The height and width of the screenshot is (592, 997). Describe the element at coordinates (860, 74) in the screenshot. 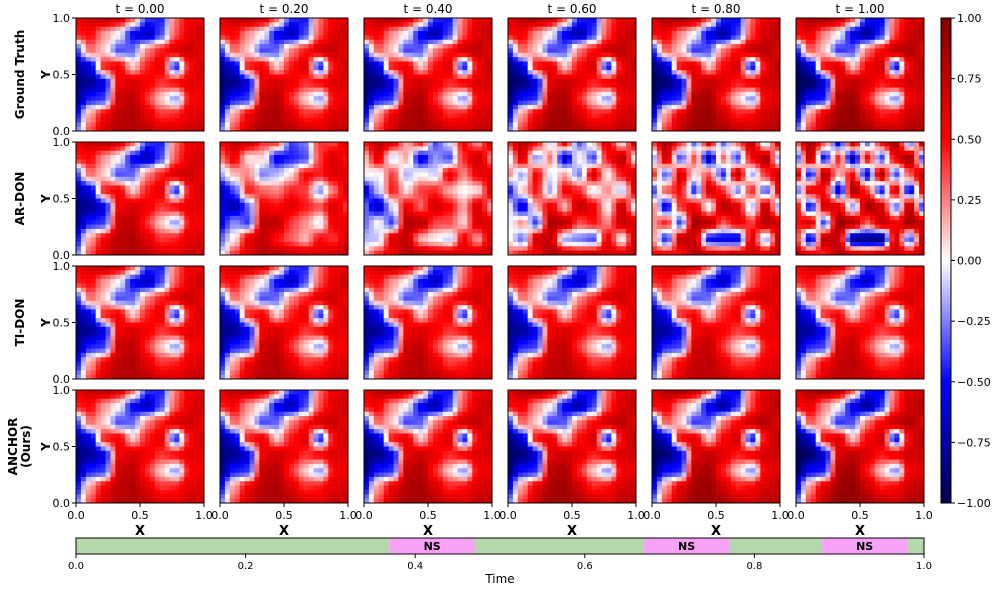

I see `heatmap-panel` at that location.